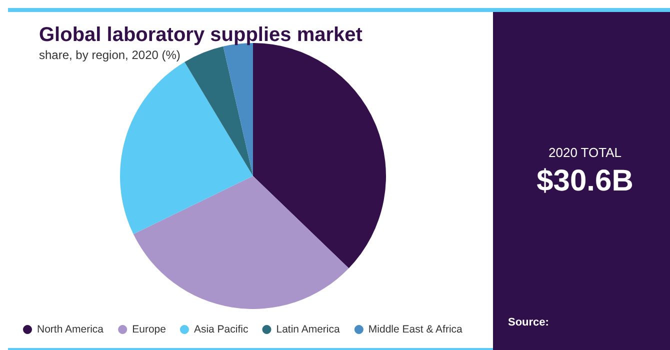 This screenshot has width=670, height=350. Describe the element at coordinates (109, 55) in the screenshot. I see `chart-subtitle: share, by region, 2020 (%)` at that location.